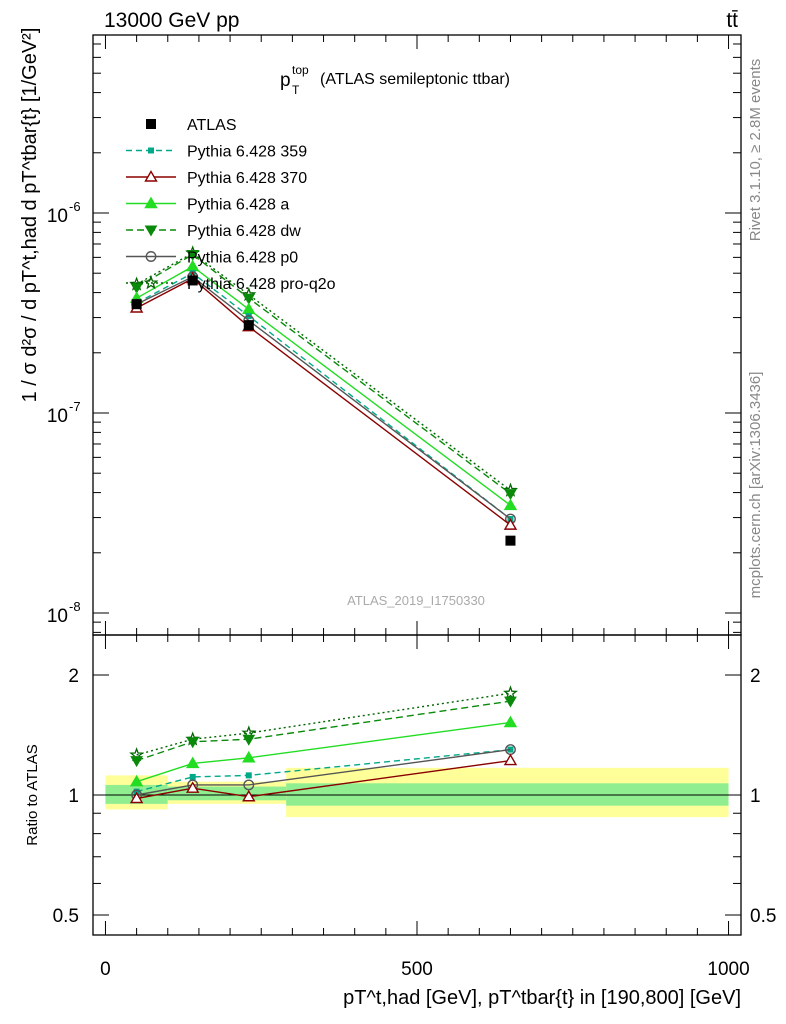  What do you see at coordinates (728, 969) in the screenshot?
I see `x-tick-label: 1000` at bounding box center [728, 969].